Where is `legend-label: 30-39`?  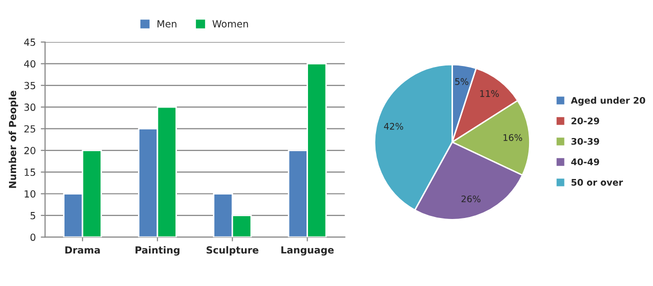
legend-label: 30-39 is located at coordinates (585, 141).